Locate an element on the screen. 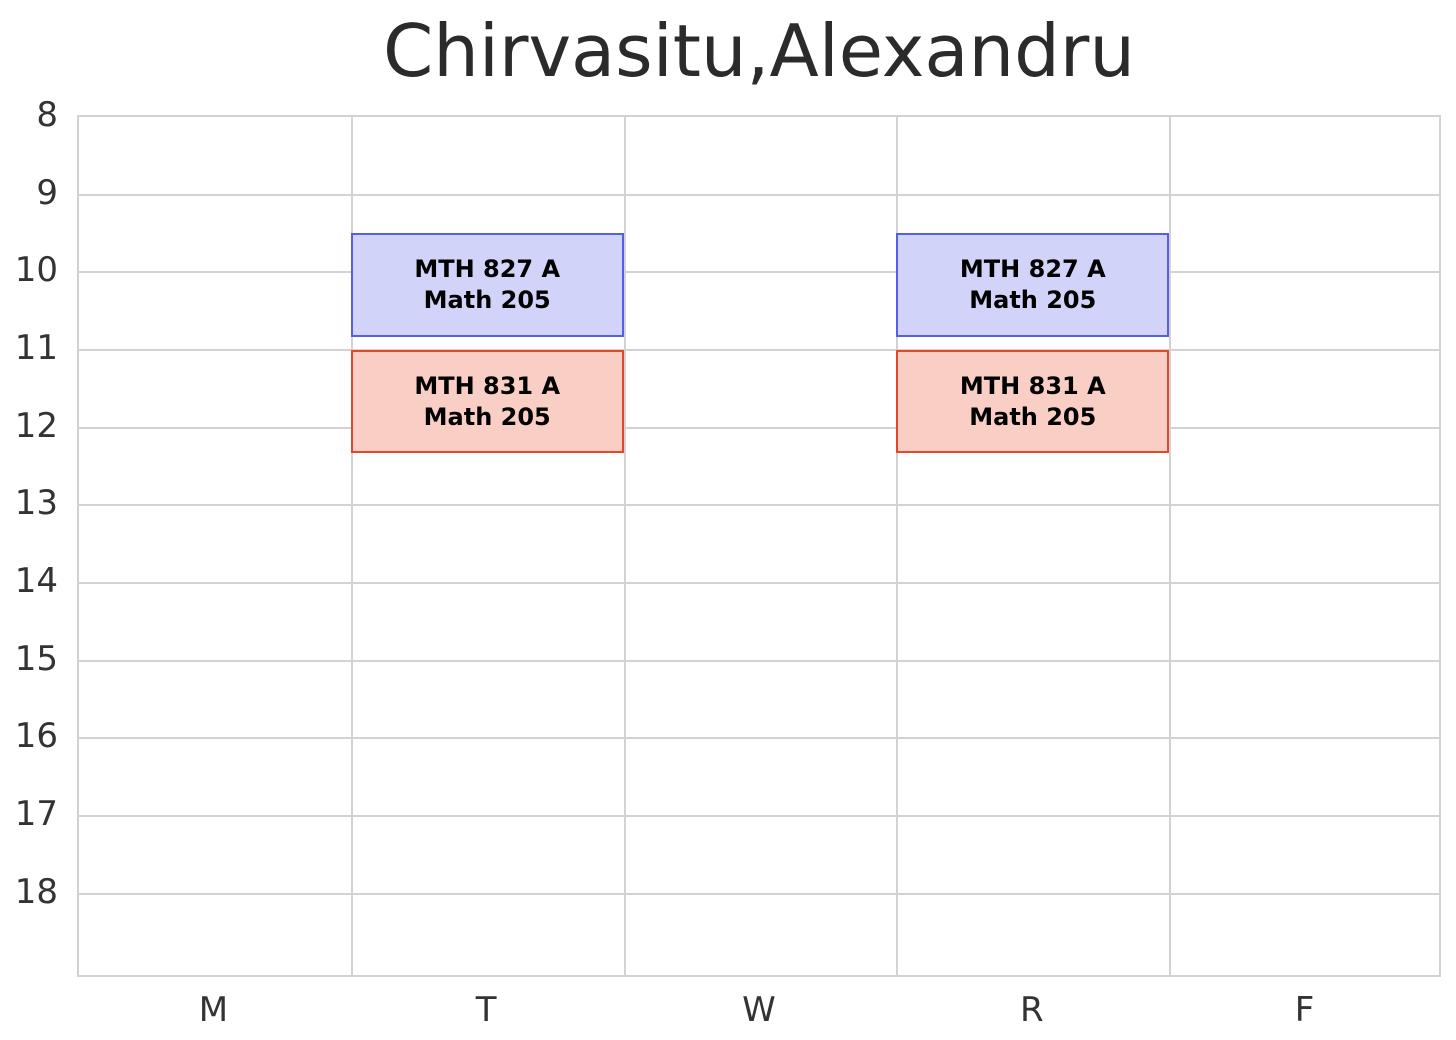  day-tick-label: W is located at coordinates (759, 1010).